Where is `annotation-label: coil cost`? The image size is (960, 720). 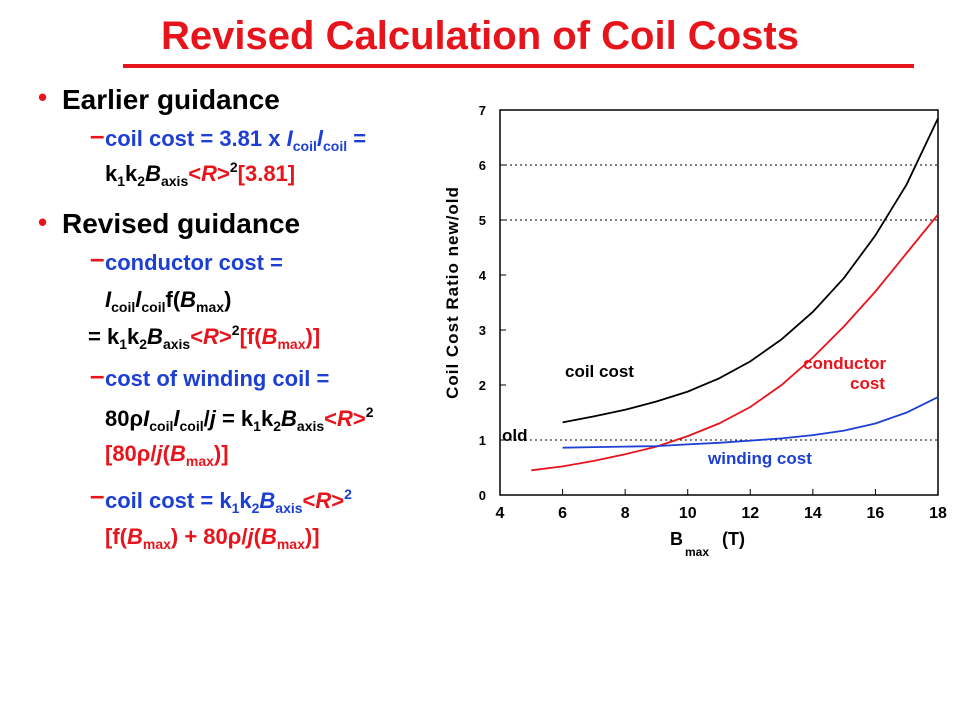
annotation-label: coil cost is located at coordinates (599, 371).